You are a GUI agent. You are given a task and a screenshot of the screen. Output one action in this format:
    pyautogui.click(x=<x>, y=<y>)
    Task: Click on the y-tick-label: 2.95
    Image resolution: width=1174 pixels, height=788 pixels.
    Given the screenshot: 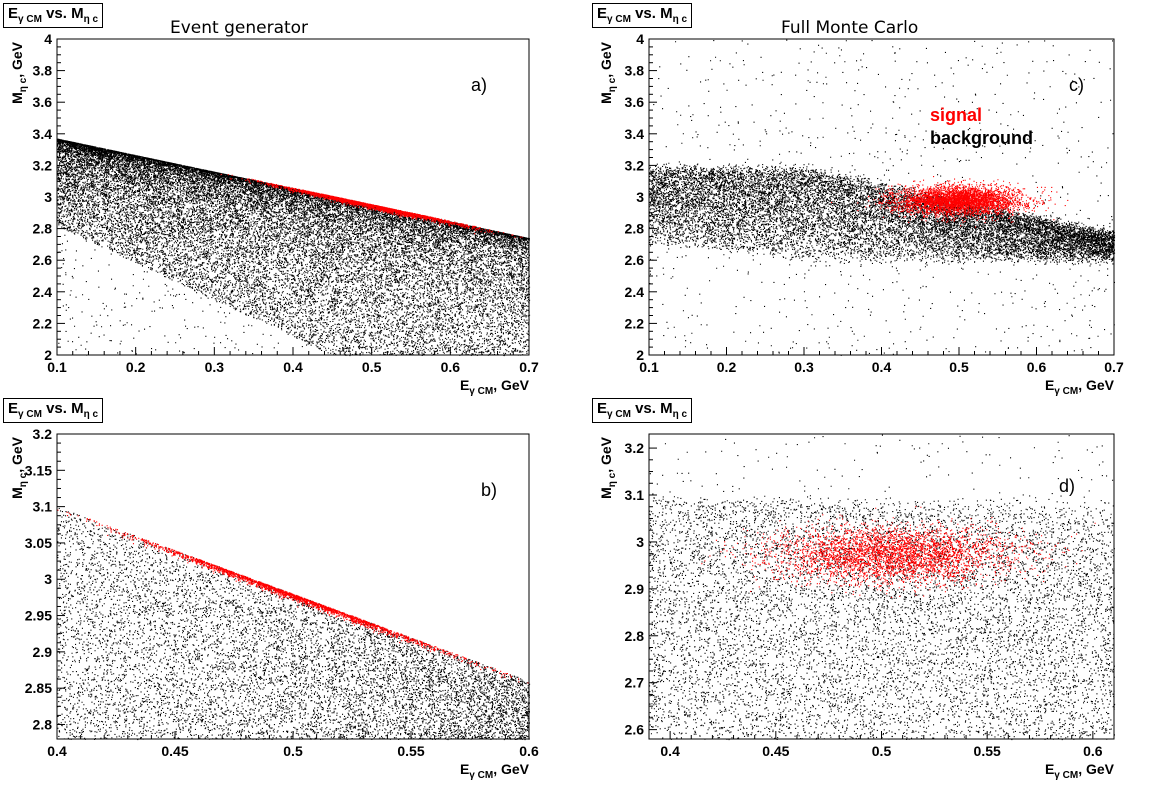 What is the action you would take?
    pyautogui.click(x=38, y=616)
    